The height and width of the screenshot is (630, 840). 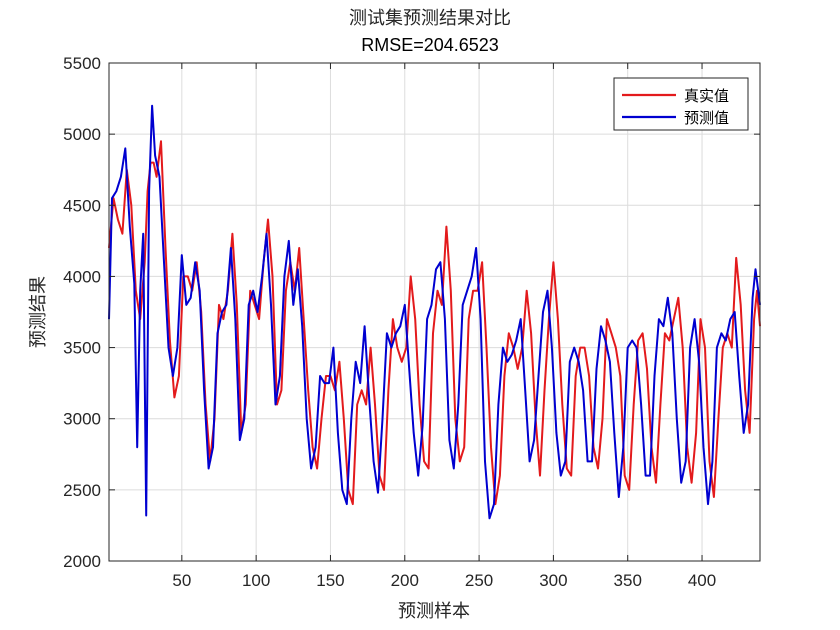 What do you see at coordinates (628, 580) in the screenshot?
I see `x-tick-label: 350` at bounding box center [628, 580].